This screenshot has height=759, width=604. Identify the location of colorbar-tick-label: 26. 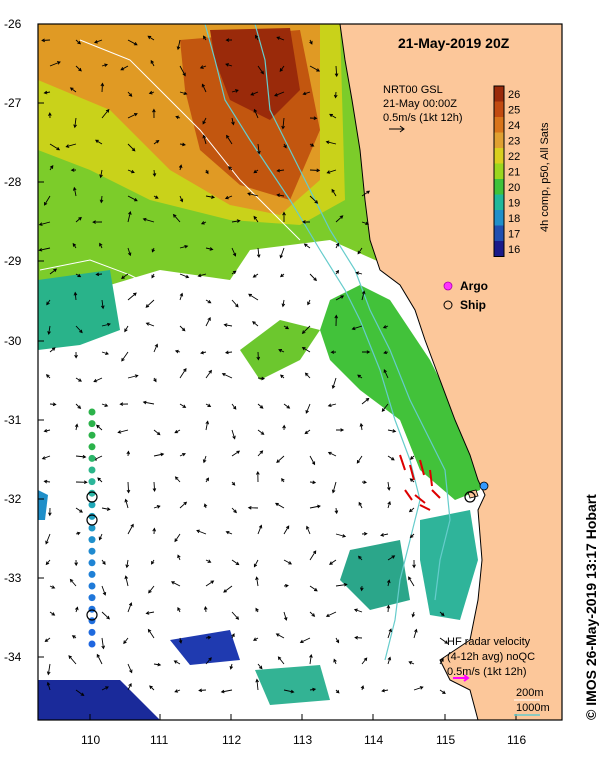
(514, 95).